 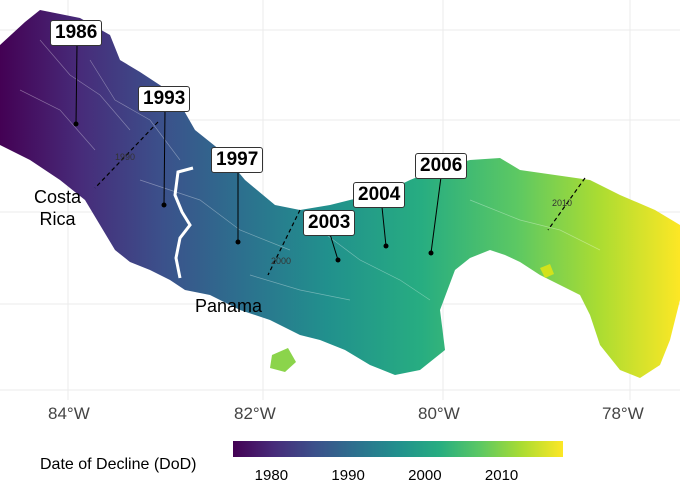 What do you see at coordinates (76, 33) in the screenshot?
I see `year-label-1986: 1986` at bounding box center [76, 33].